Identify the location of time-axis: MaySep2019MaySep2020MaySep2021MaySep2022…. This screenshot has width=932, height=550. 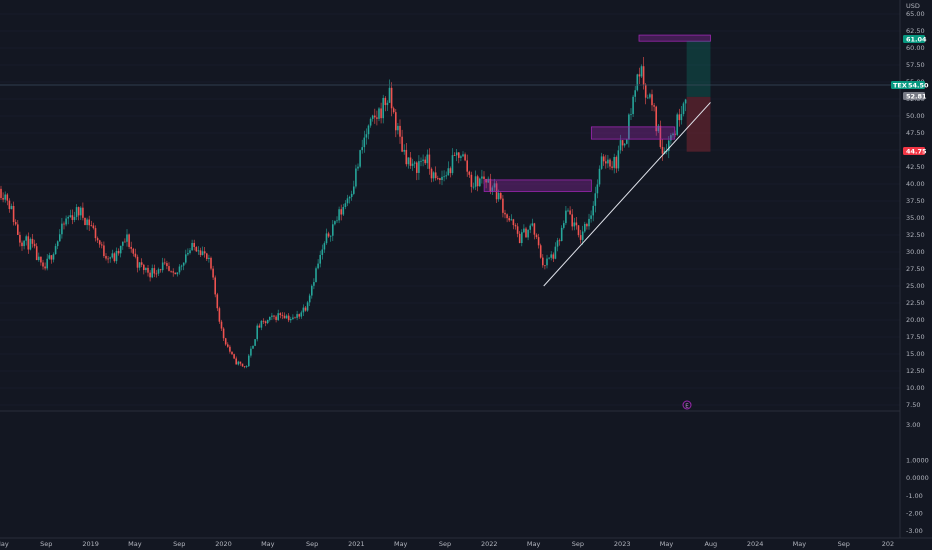
(447, 544).